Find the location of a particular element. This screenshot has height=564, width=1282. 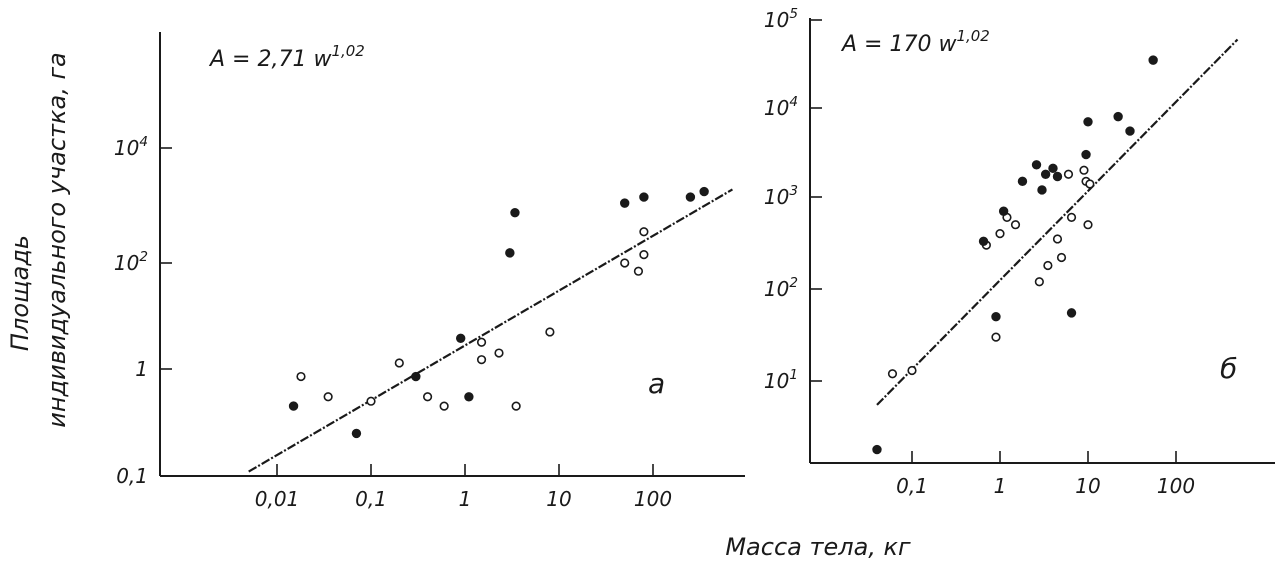

panel-b-equation: A = 170 w1,02 is located at coordinates (915, 42).